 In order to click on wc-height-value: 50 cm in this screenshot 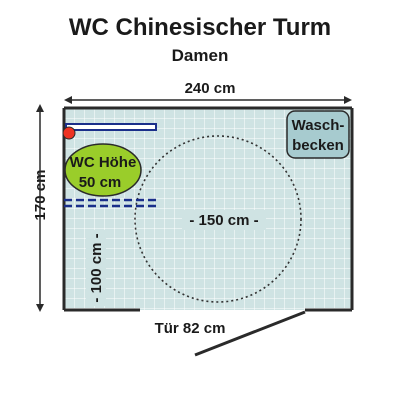, I will do `click(100, 182)`.